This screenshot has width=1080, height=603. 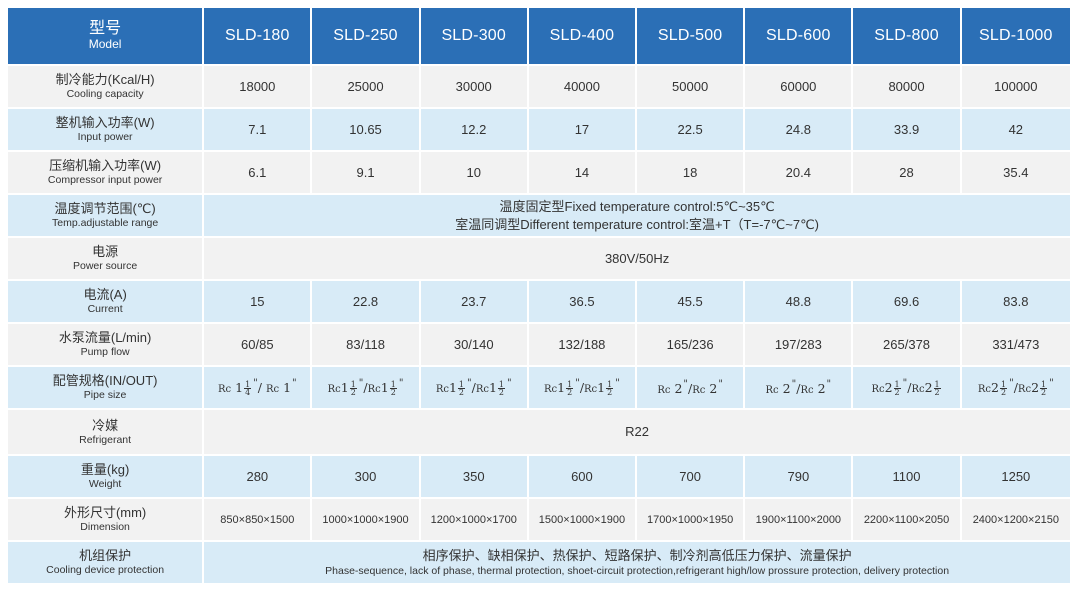 What do you see at coordinates (105, 137) in the screenshot?
I see `label-en: Input power` at bounding box center [105, 137].